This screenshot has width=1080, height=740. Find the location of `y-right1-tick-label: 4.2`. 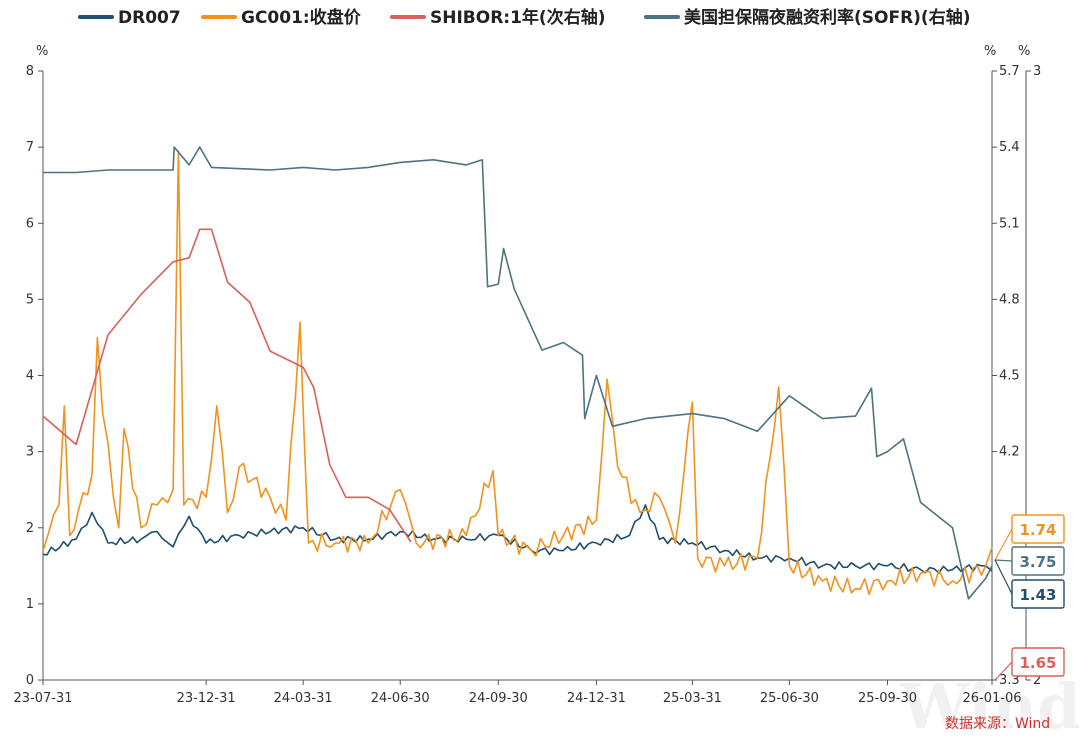

y-right1-tick-label: 4.2 is located at coordinates (1009, 452).